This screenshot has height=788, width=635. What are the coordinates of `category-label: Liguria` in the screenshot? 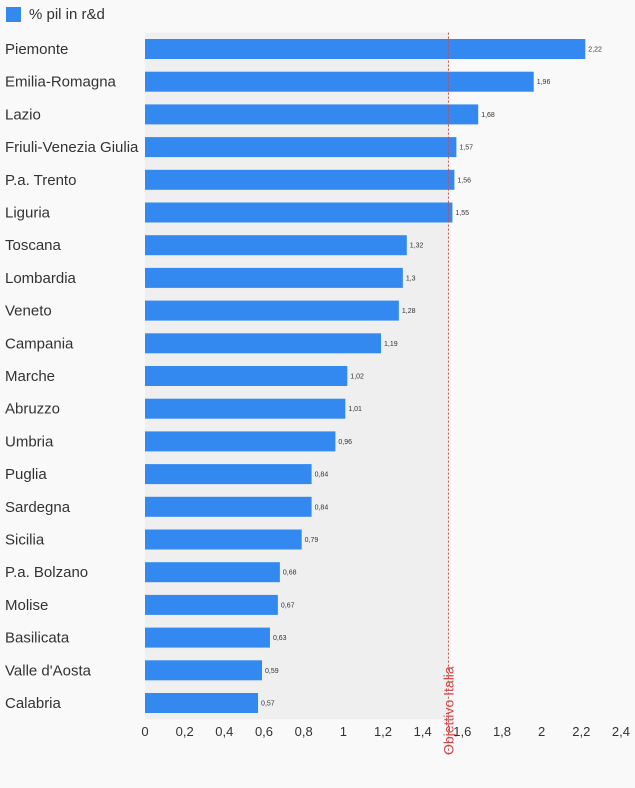 It's located at (28, 213).